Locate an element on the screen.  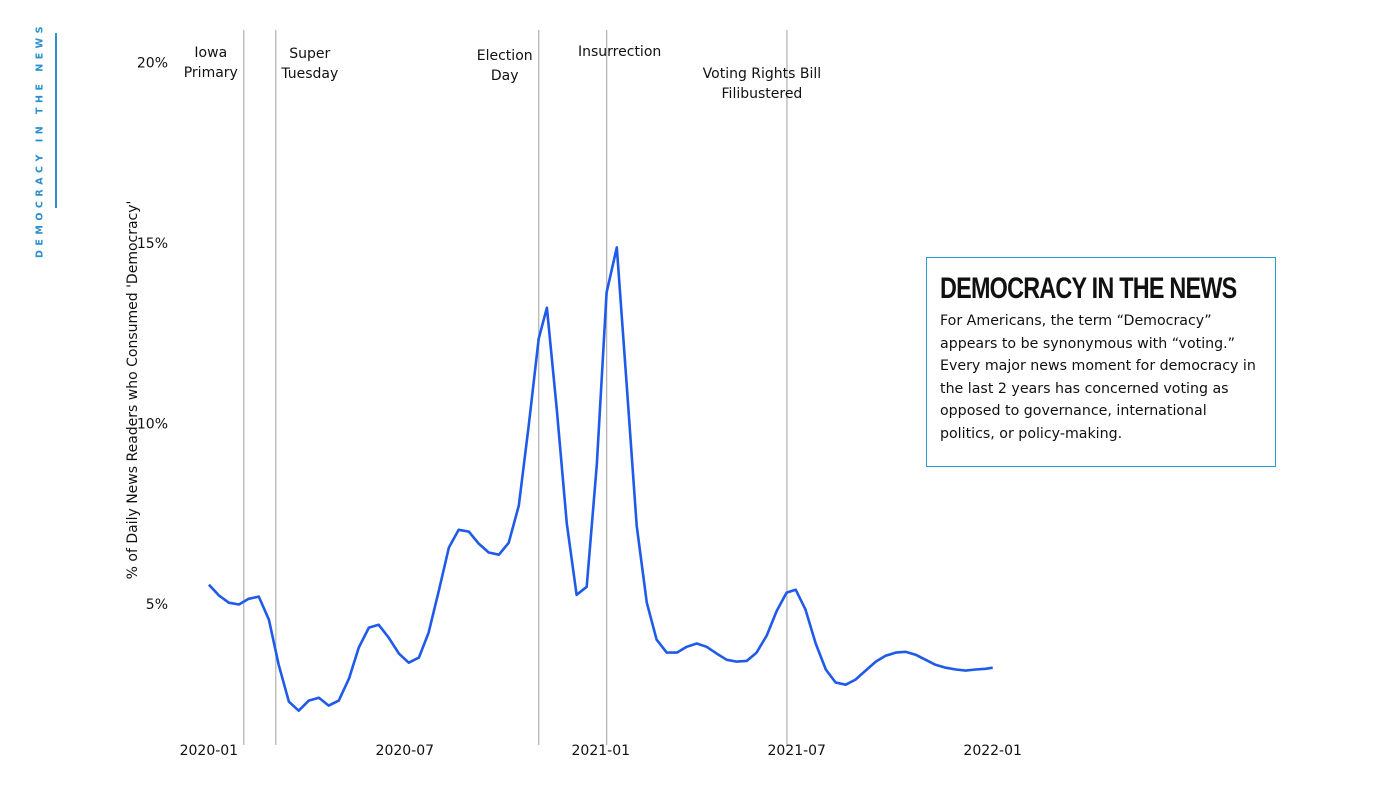
y-tick-label: 10% is located at coordinates (152, 425).